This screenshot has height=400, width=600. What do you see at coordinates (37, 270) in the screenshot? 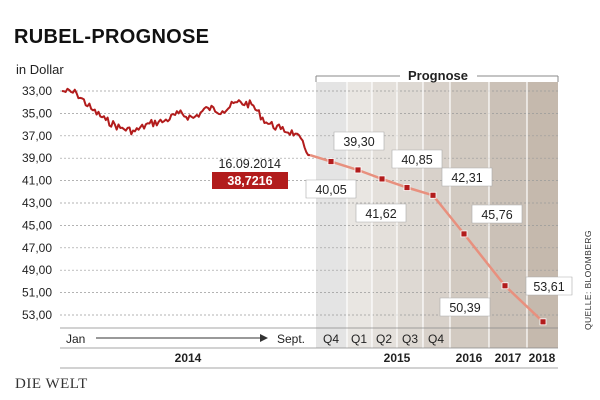
I see `y-tick-label: 49,00` at bounding box center [37, 270].